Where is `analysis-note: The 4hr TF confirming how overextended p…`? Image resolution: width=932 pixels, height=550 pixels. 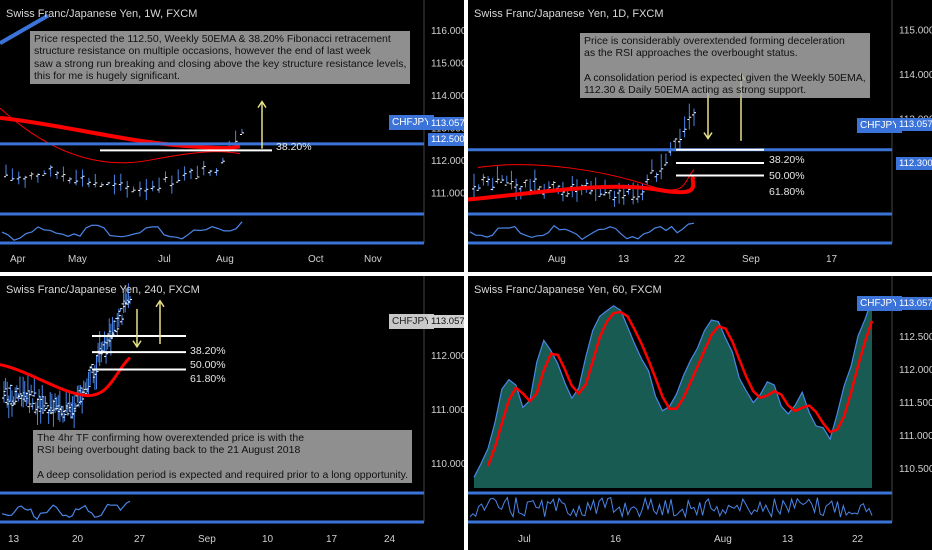
analysis-note: The 4hr TF confirming how overextended p… is located at coordinates (223, 457).